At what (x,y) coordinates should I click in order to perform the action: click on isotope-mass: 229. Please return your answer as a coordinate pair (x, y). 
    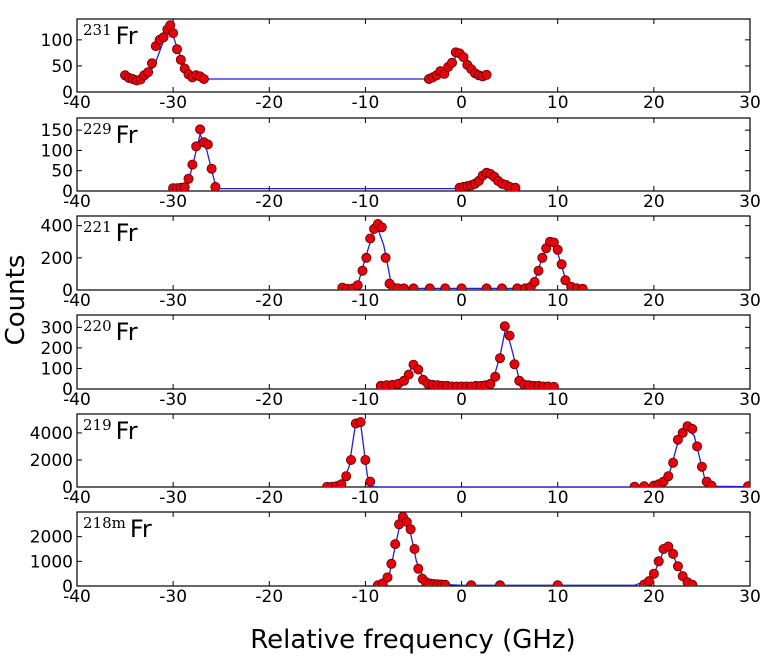
    Looking at the image, I should click on (97, 129).